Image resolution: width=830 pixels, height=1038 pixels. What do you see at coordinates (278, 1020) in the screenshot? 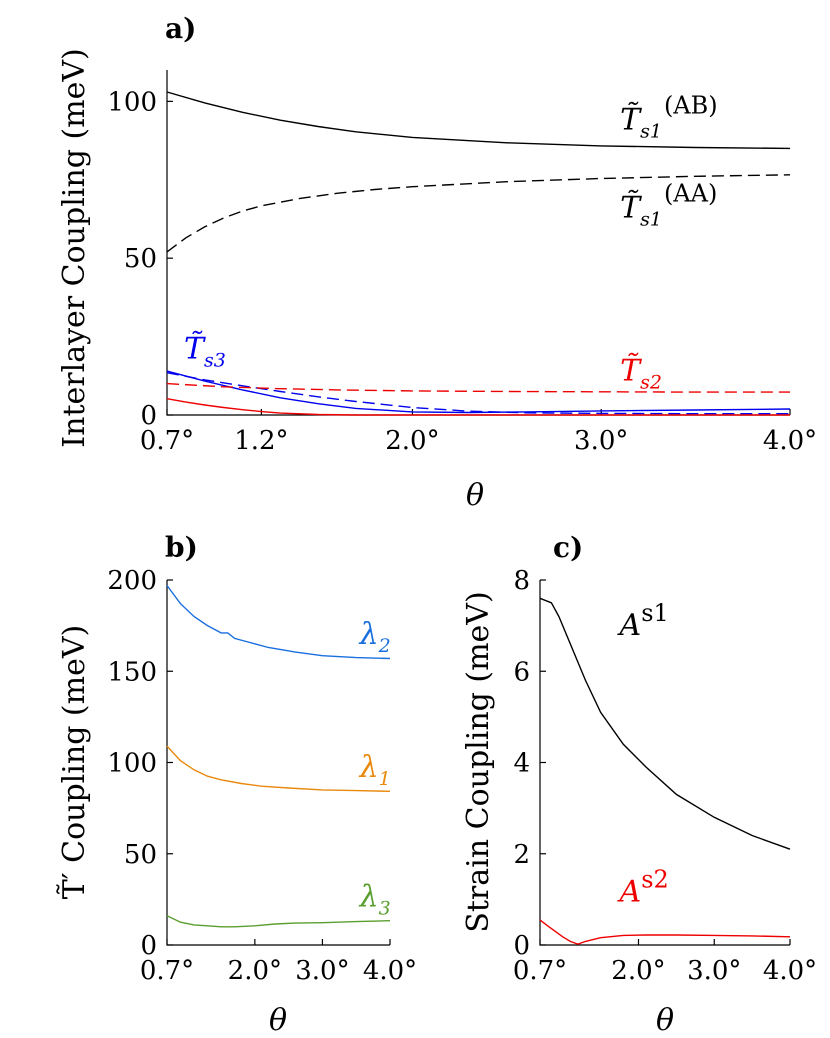
I see `panel-b-xlabel: θ` at bounding box center [278, 1020].